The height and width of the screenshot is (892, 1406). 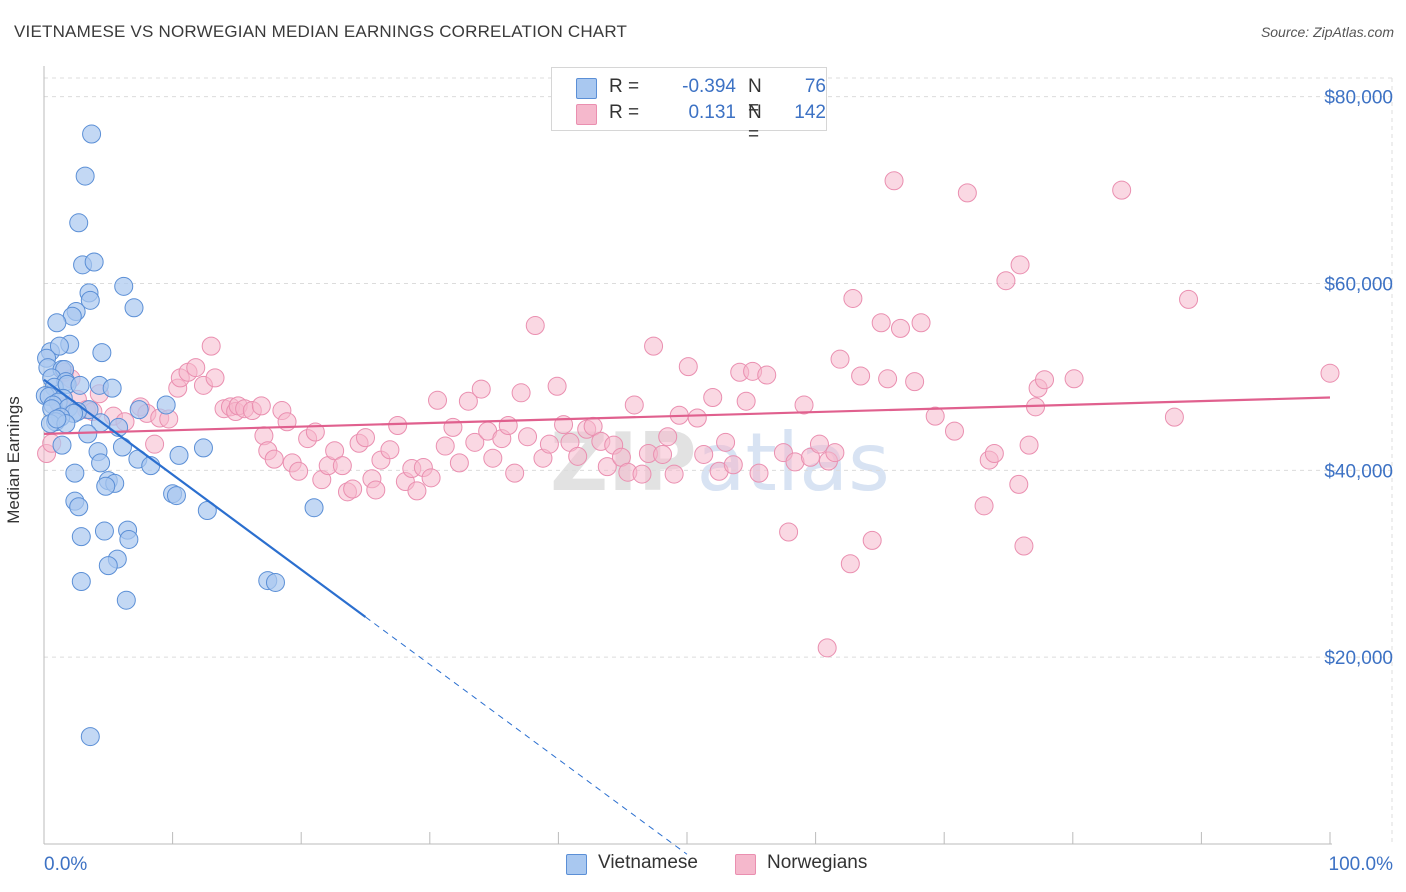 What do you see at coordinates (1327, 32) in the screenshot?
I see `source-label: Source: ZipAtlas.com` at bounding box center [1327, 32].